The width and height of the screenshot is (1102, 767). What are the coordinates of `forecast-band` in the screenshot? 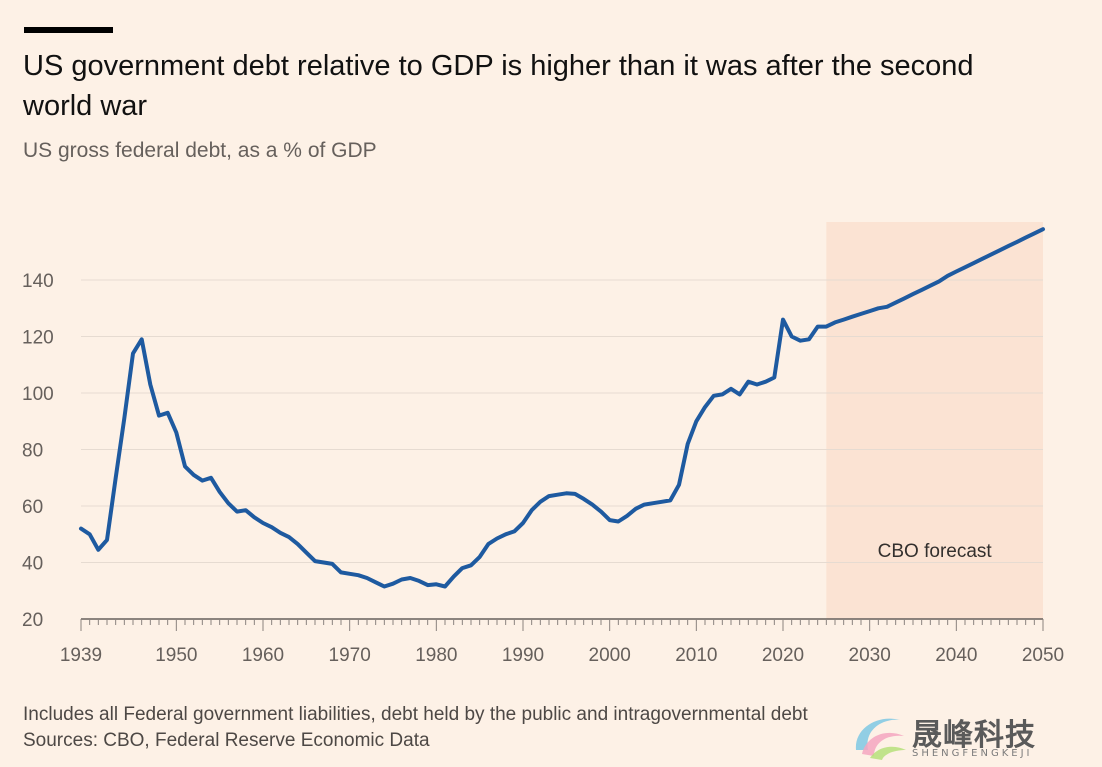 It's located at (934, 420).